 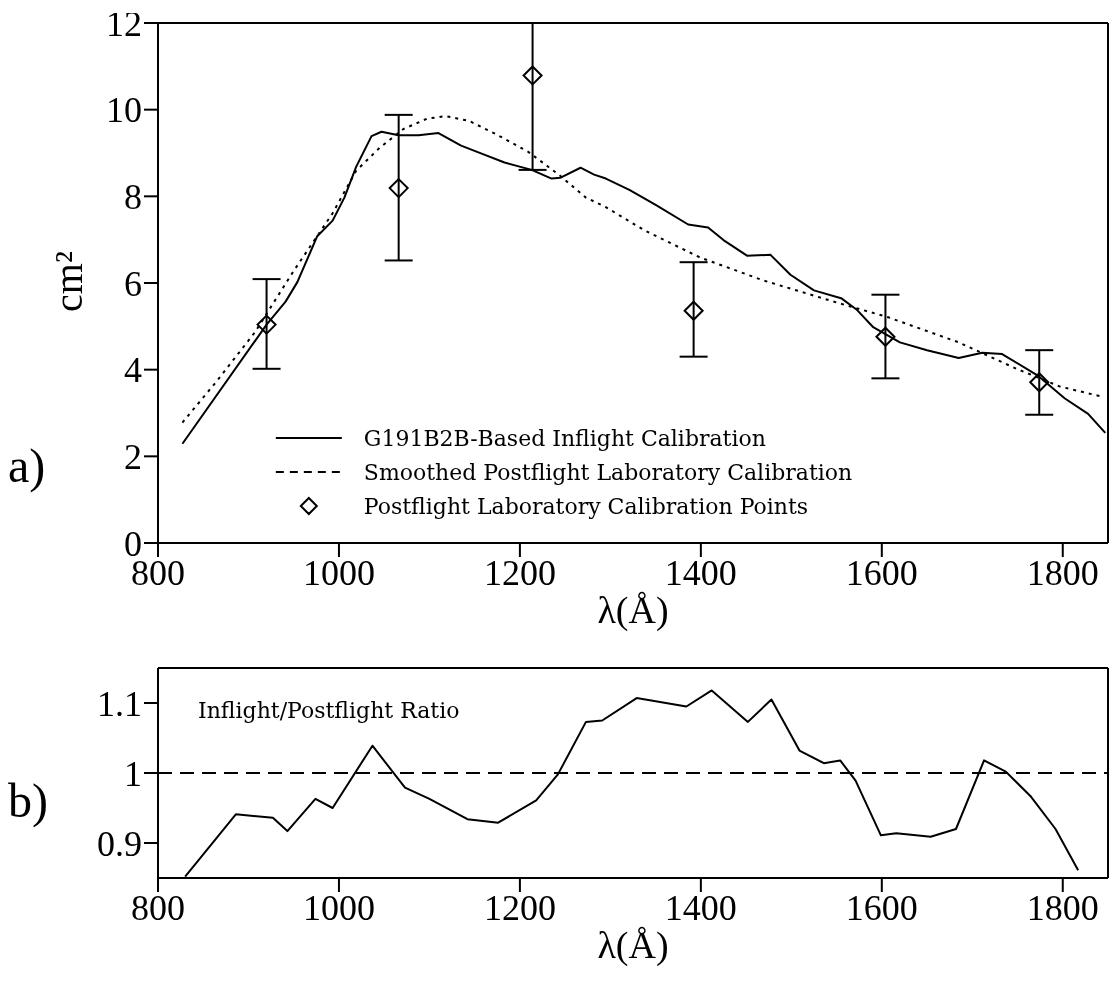 I want to click on legend-label: G191B2B-Based Inflight Calibration, so click(x=564, y=438).